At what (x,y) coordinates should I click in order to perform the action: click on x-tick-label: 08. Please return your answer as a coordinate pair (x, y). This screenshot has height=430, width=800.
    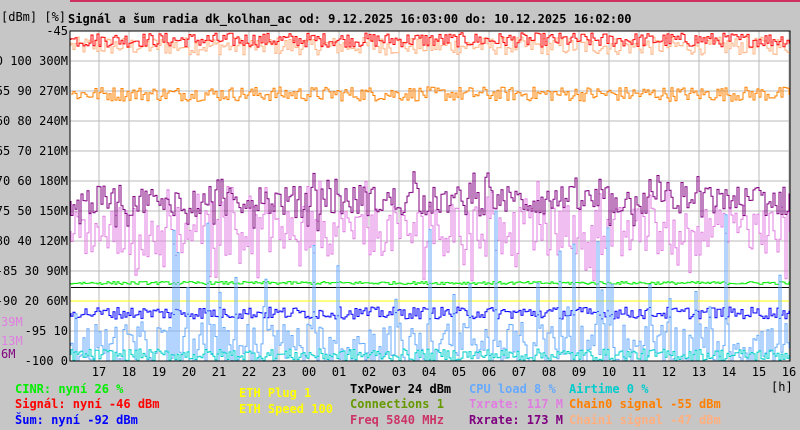
    Looking at the image, I should click on (549, 372).